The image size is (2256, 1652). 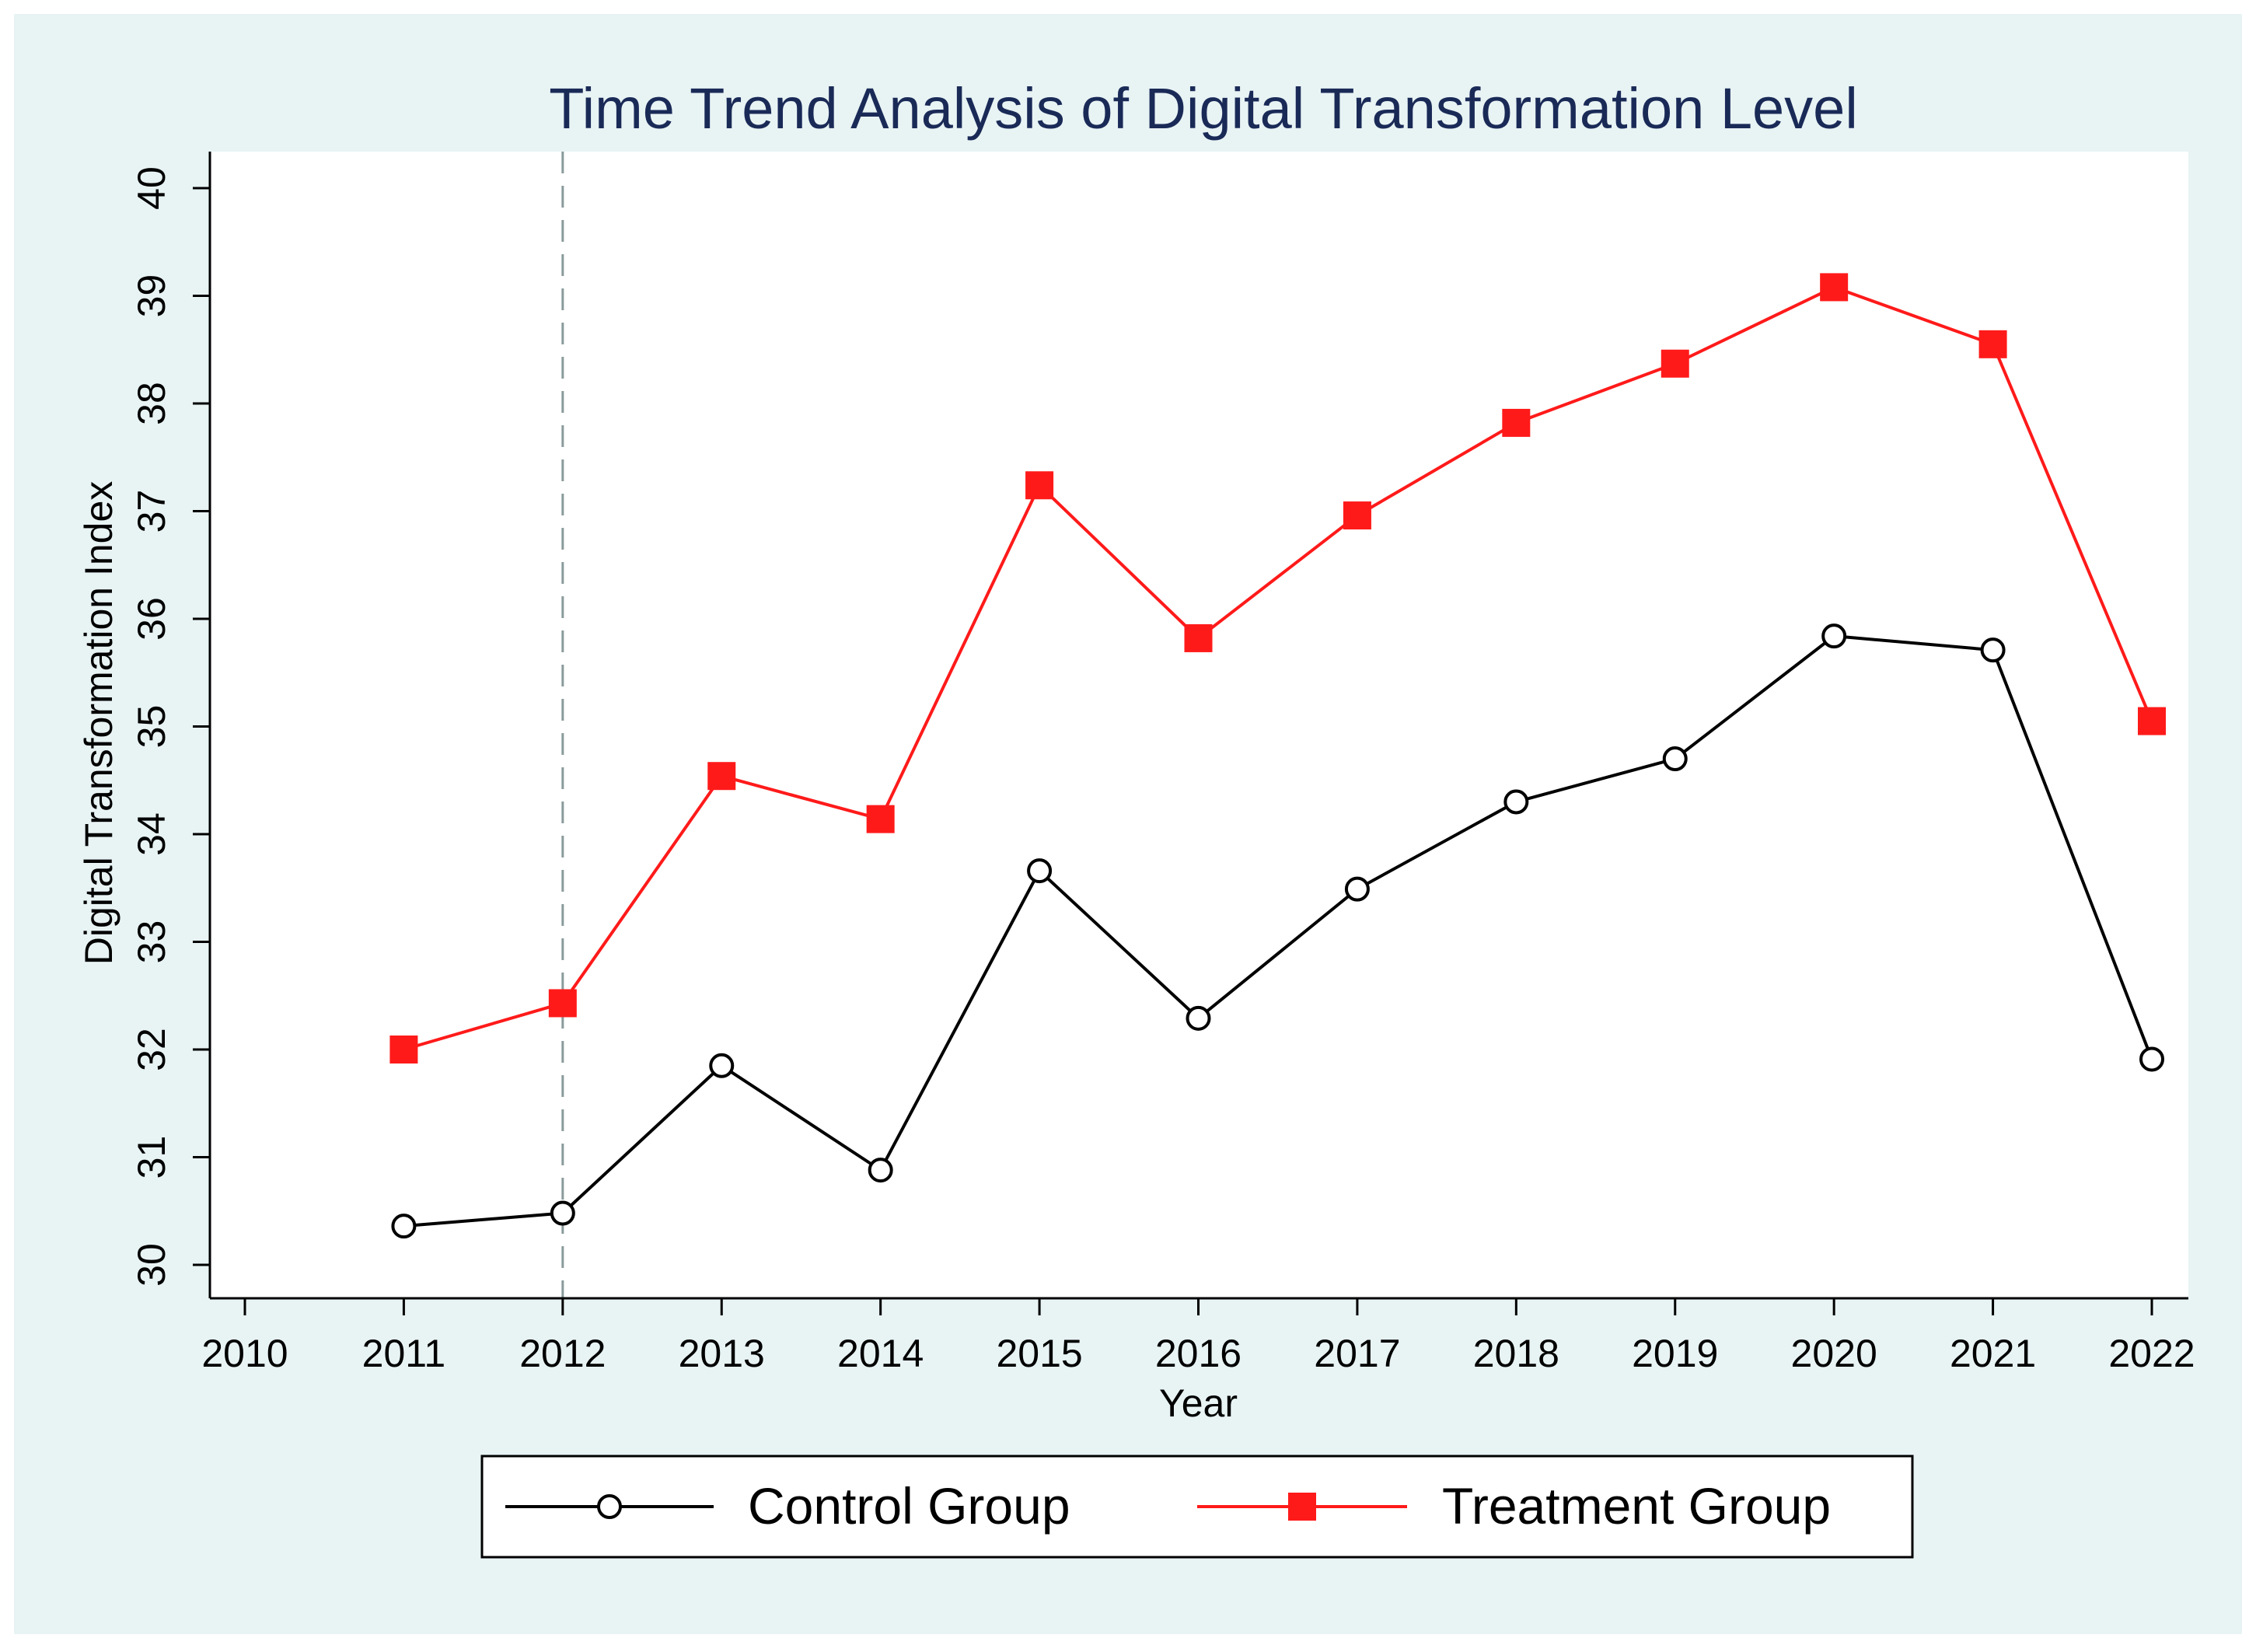 What do you see at coordinates (151, 619) in the screenshot?
I see `y-tick-label: 36` at bounding box center [151, 619].